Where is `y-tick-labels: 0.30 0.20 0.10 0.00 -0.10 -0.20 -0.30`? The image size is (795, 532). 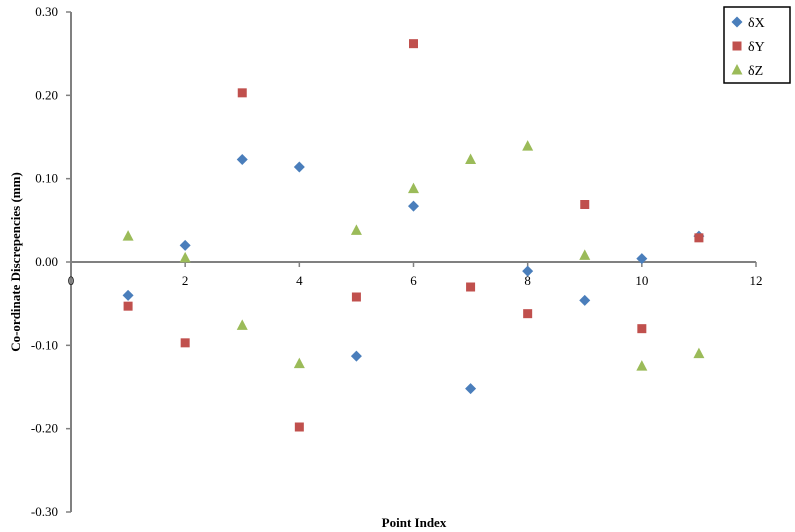 y-tick-labels: 0.30 0.20 0.10 0.00 -0.10 -0.20 -0.30 is located at coordinates (44, 261).